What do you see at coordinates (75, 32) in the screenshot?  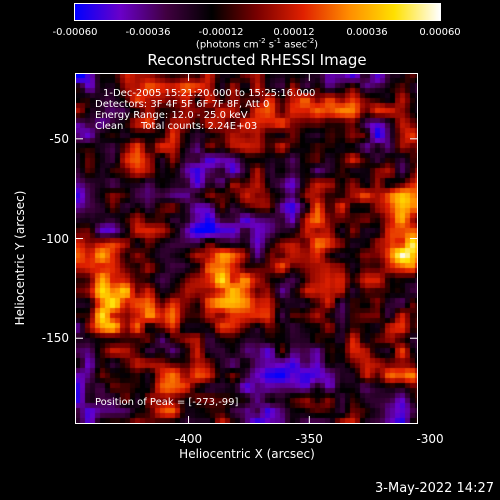 I see `colorbar-tick-label: -0.00060` at bounding box center [75, 32].